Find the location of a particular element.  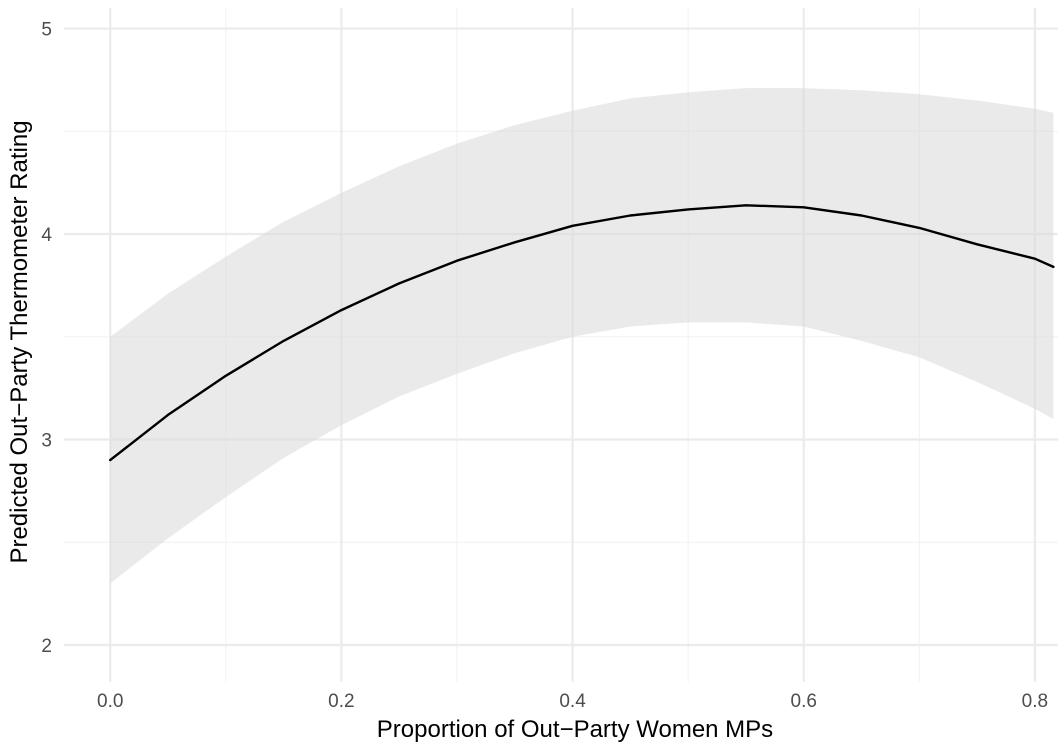

y-tick-label: 4 is located at coordinates (46, 235).